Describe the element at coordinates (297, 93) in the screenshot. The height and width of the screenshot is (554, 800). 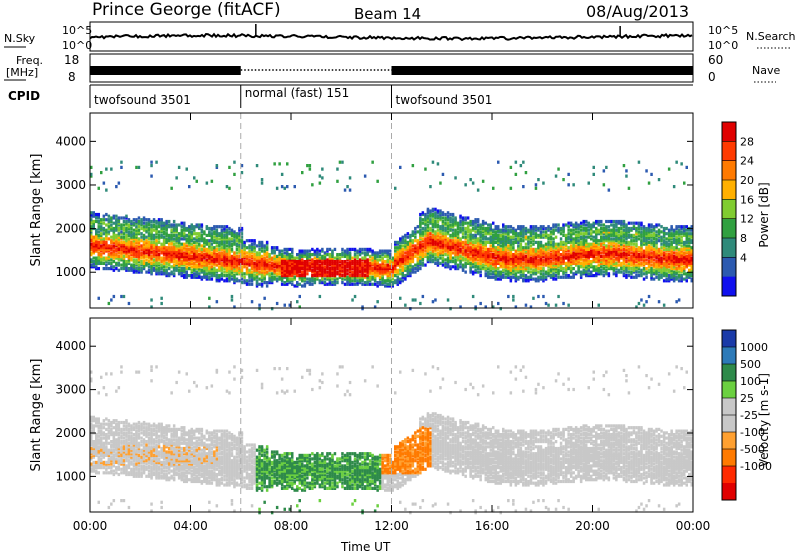
I see `cpid-segment-label: normal (fast) 151` at that location.